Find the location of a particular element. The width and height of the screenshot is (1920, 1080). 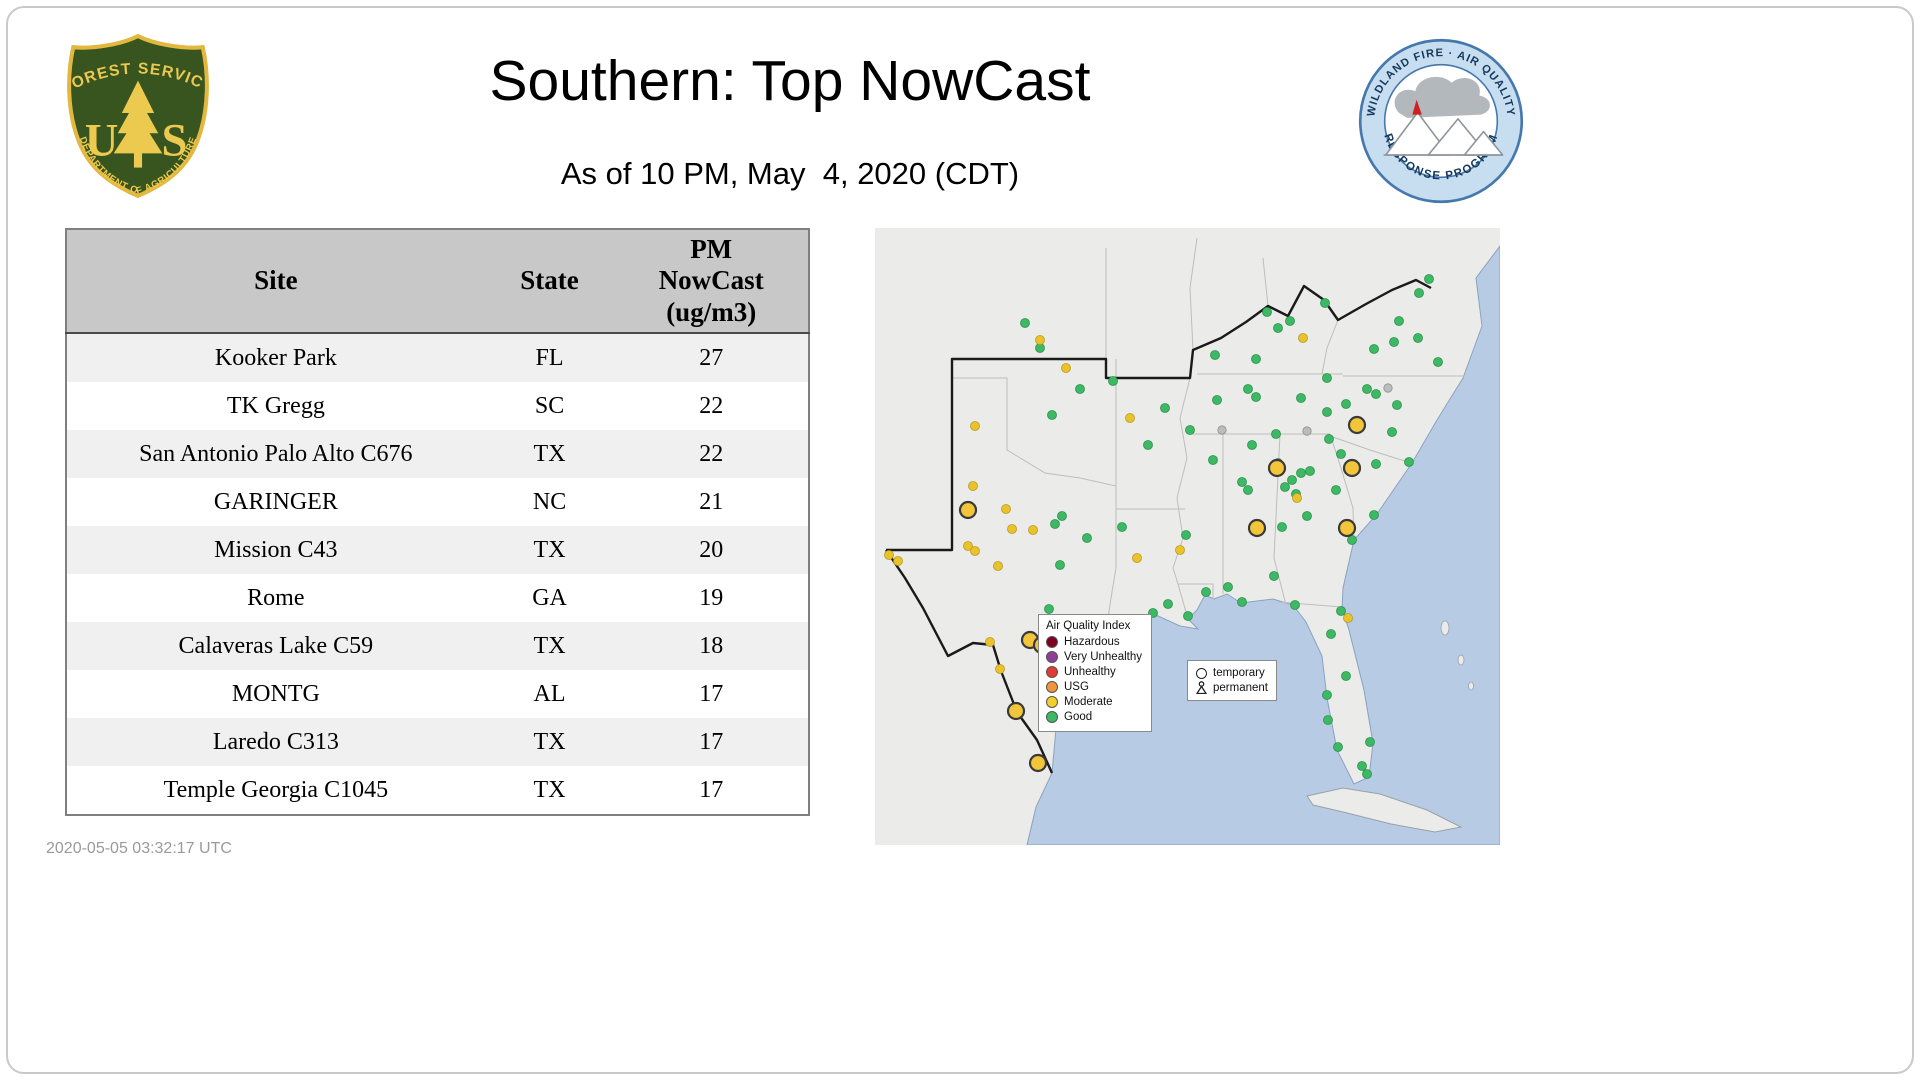

table-header-row: Site State PM NowCast (ug/m3) is located at coordinates (437, 281).